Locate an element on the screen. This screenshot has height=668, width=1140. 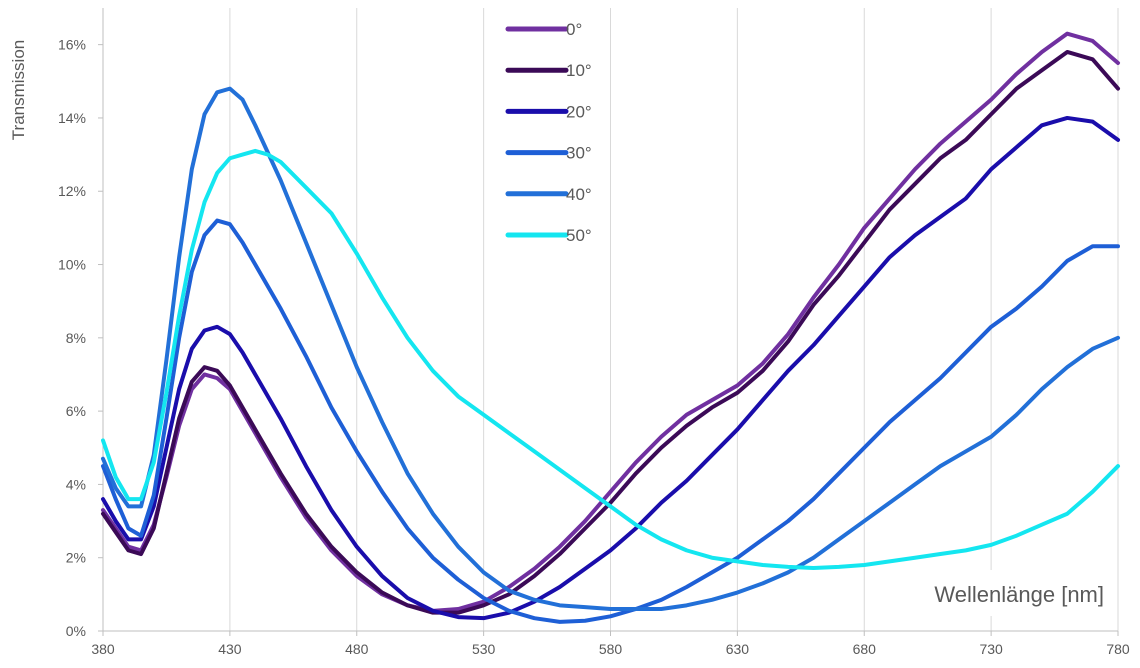
x-tick-label: 680 is located at coordinates (865, 649).